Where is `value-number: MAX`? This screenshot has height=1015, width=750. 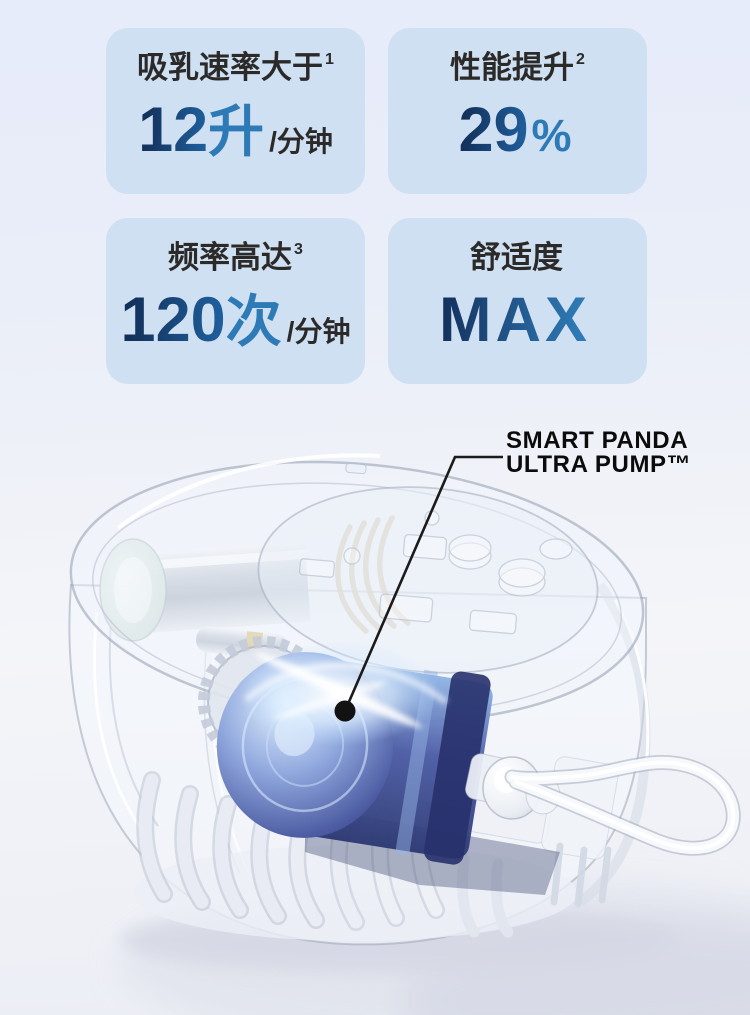 value-number: MAX is located at coordinates (515, 320).